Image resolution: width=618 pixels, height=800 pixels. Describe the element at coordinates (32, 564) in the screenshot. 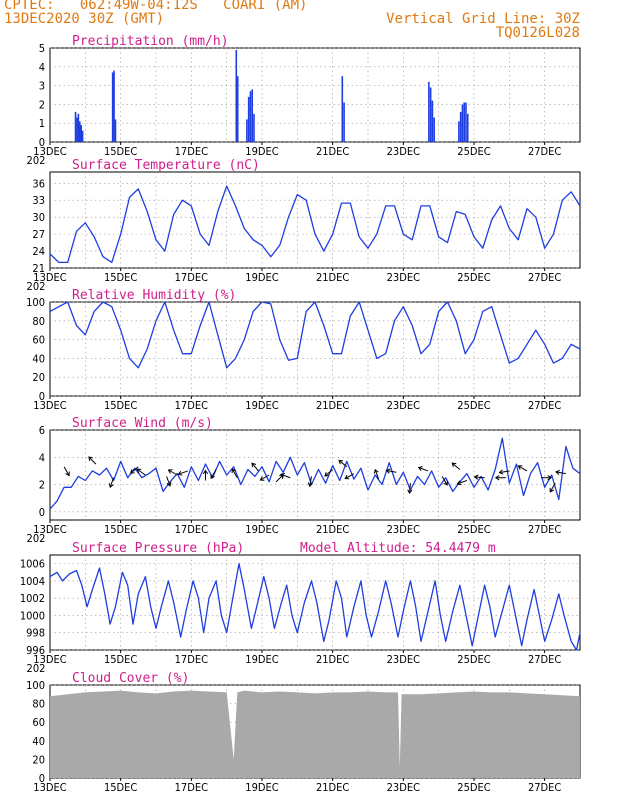

I see `pressure-y-tick-label: 1006` at that location.